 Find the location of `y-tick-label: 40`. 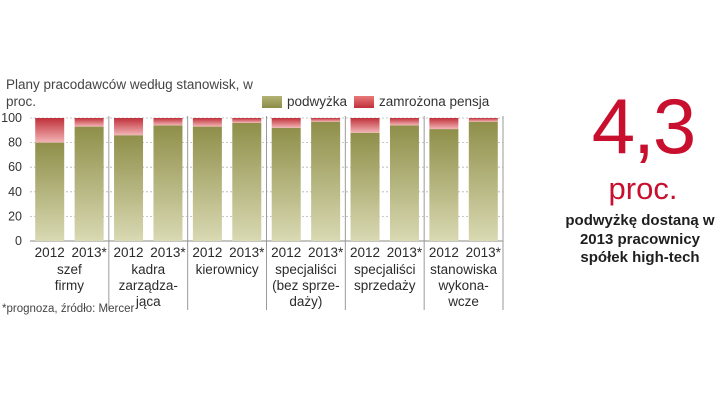

y-tick-label: 40 is located at coordinates (15, 192).